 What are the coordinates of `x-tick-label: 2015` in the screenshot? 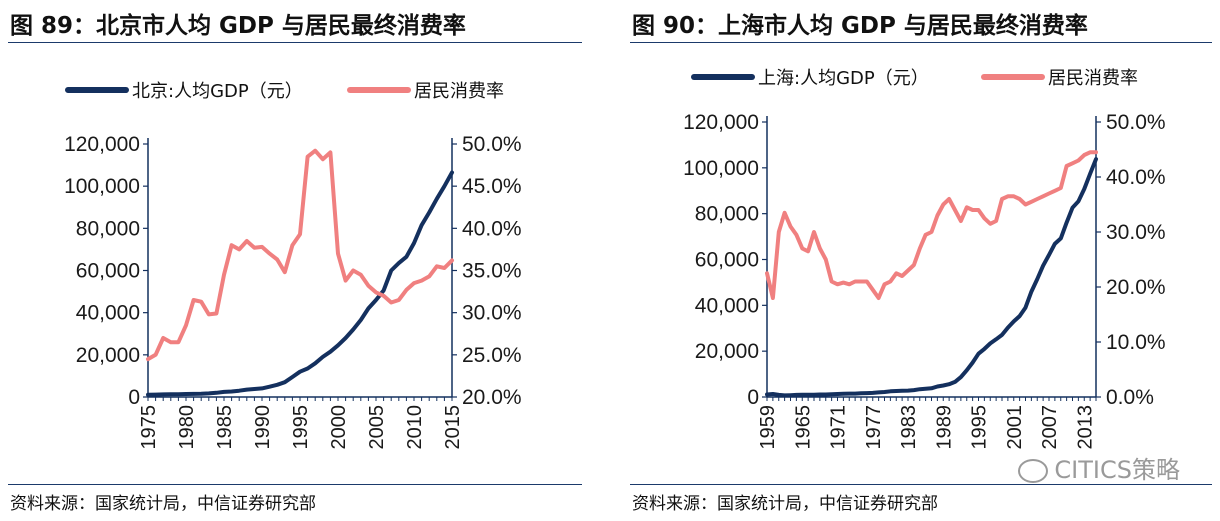 It's located at (453, 427).